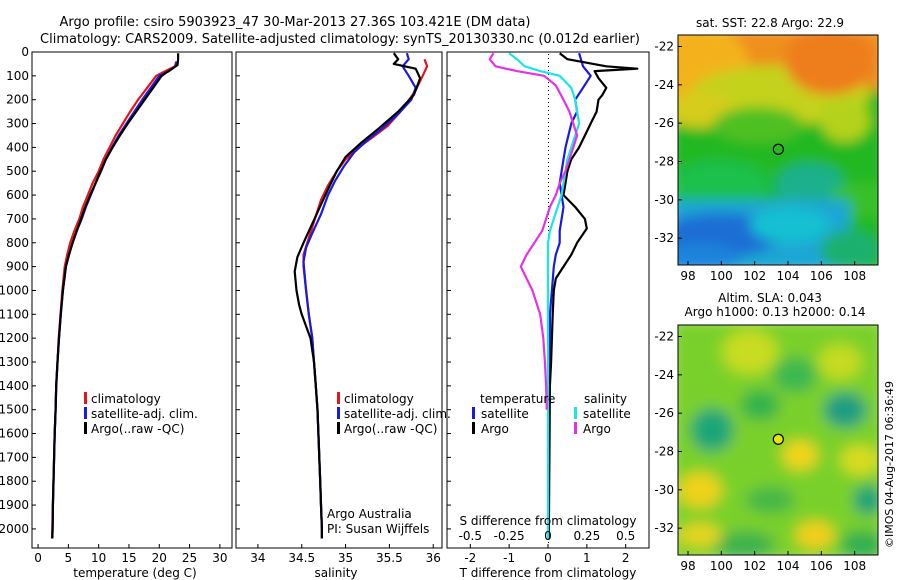 The image size is (900, 580). I want to click on temperature-legend-swatch-argo, so click(85, 428).